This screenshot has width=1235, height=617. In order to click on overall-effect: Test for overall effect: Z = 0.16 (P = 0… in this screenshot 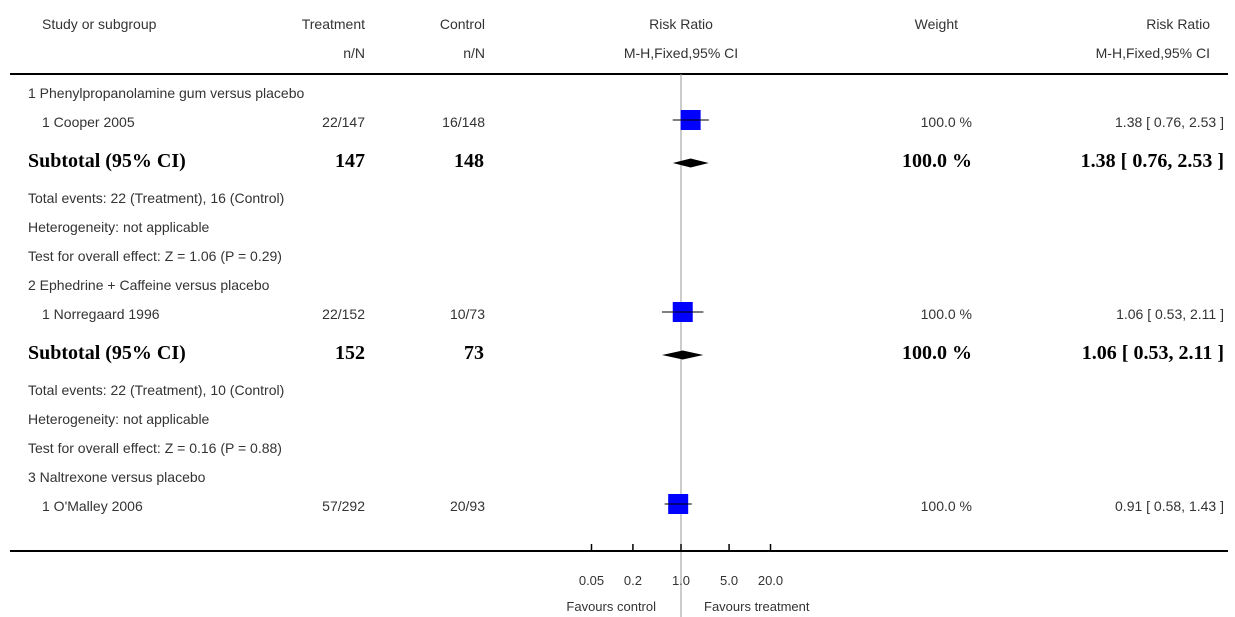, I will do `click(155, 448)`.